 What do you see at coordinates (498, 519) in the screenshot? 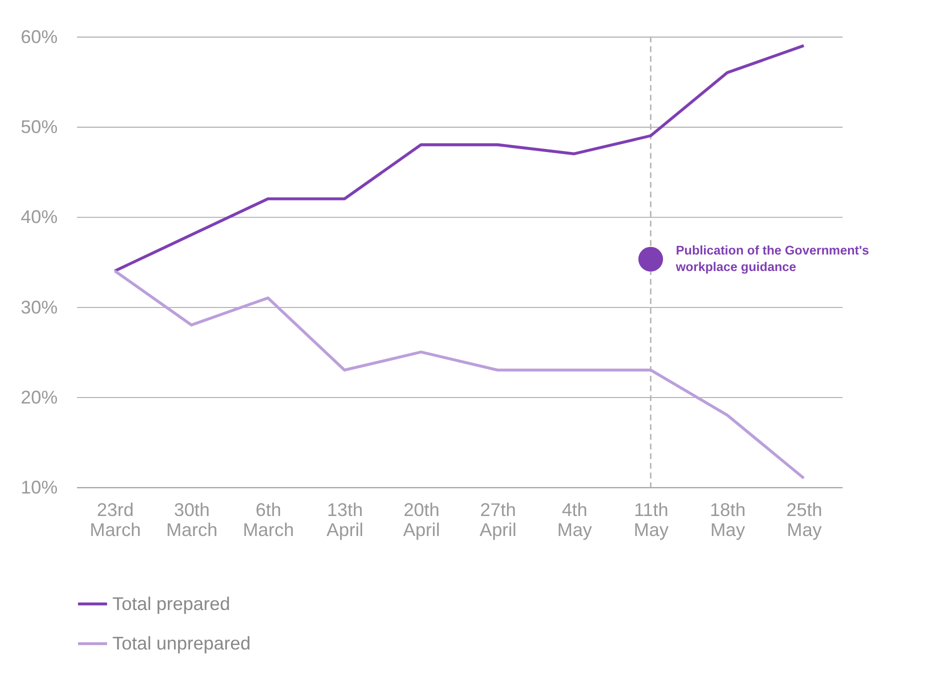
I see `x-tick-label: 27th April` at bounding box center [498, 519].